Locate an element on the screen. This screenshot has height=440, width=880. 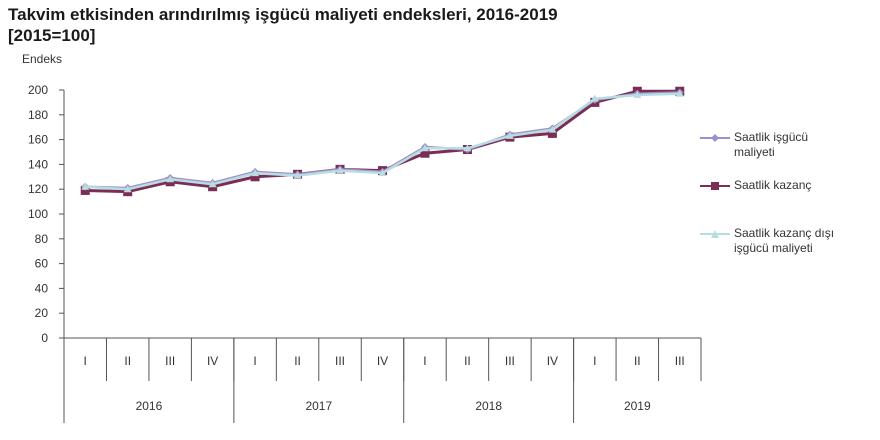
legend-label: işgücü maliyeti is located at coordinates (773, 248).